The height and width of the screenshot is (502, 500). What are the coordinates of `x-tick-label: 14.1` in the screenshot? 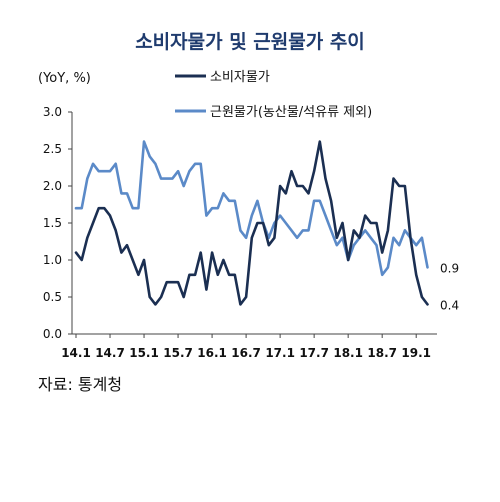 It's located at (76, 353).